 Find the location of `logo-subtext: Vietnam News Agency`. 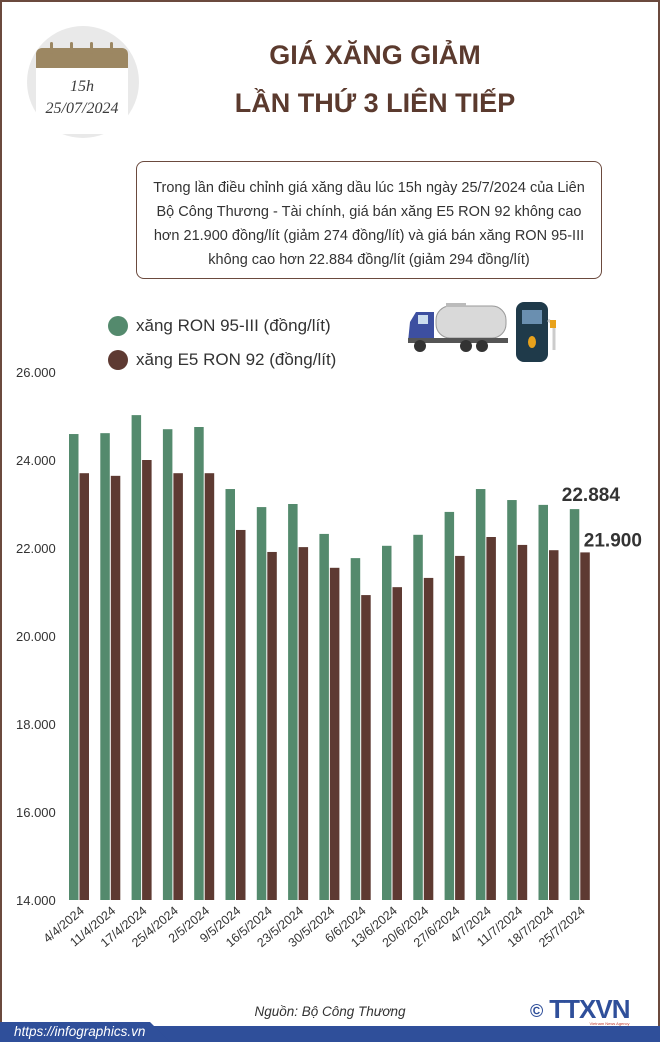

logo-subtext: Vietnam News Agency is located at coordinates (609, 1023).